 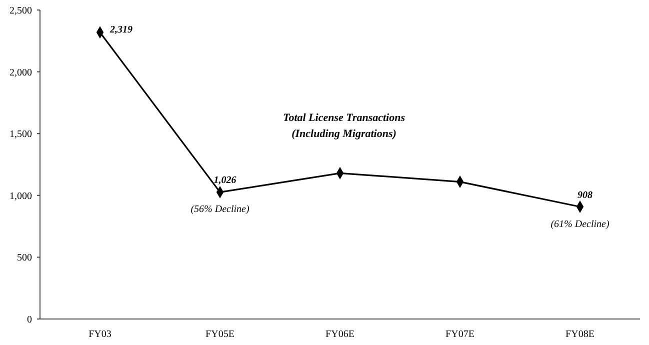 What do you see at coordinates (580, 334) in the screenshot?
I see `x-tick-label: FY08E` at bounding box center [580, 334].